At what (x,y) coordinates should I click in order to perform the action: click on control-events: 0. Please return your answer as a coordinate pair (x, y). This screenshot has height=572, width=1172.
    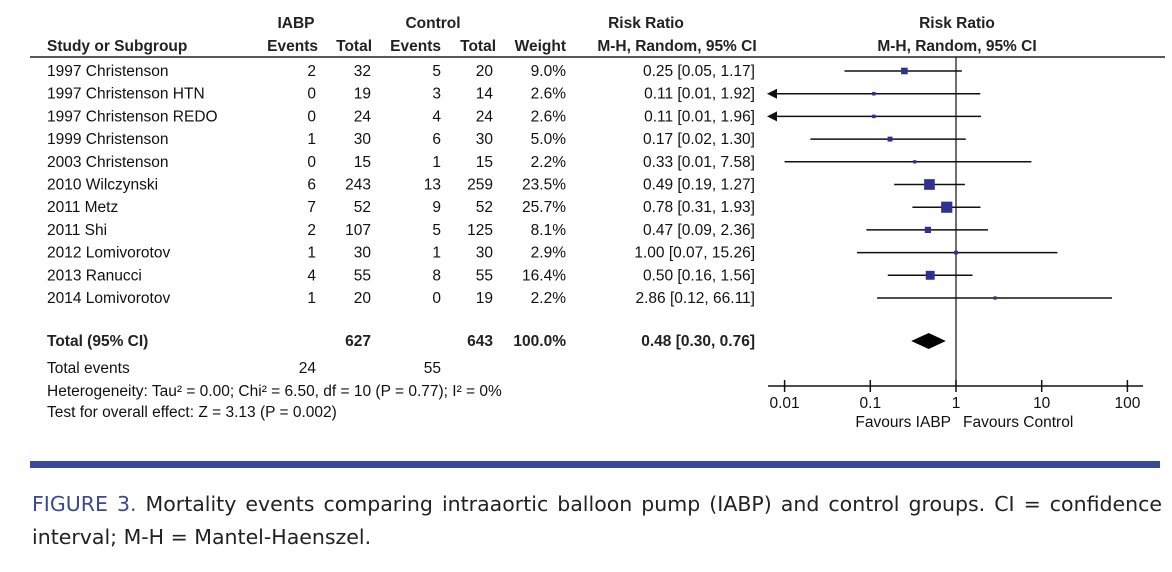
    Looking at the image, I should click on (436, 298).